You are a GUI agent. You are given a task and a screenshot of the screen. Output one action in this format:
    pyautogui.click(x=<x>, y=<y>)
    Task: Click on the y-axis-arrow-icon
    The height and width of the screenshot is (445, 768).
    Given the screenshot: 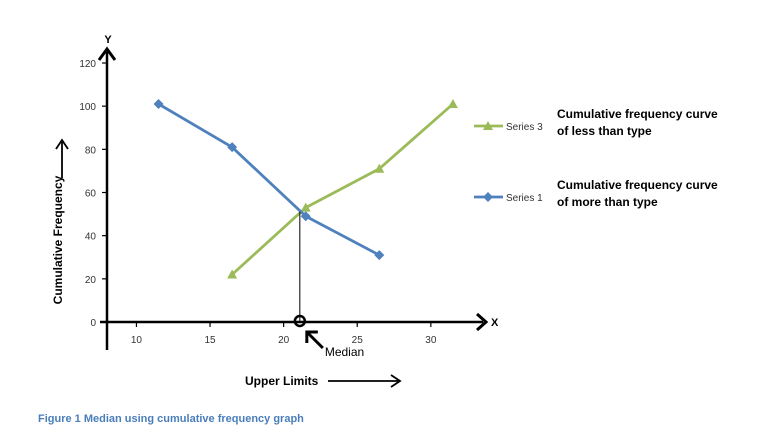 What is the action you would take?
    pyautogui.click(x=107, y=53)
    